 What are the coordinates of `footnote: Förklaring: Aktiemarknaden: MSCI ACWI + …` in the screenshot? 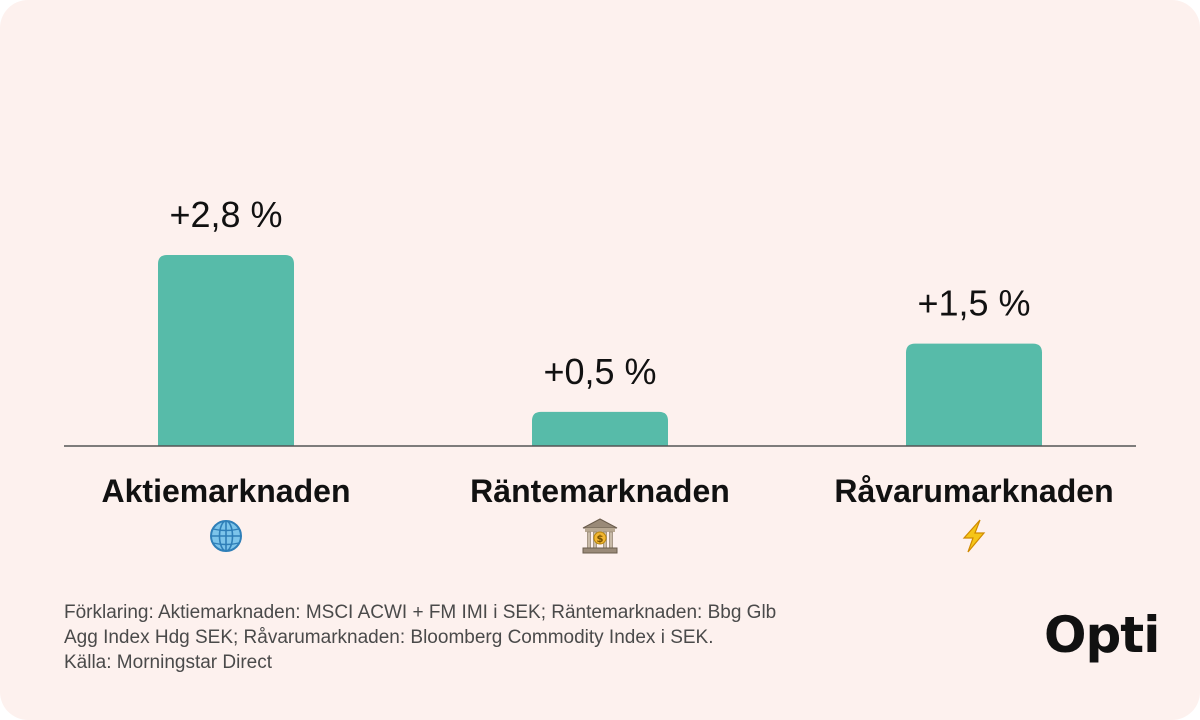 It's located at (494, 637).